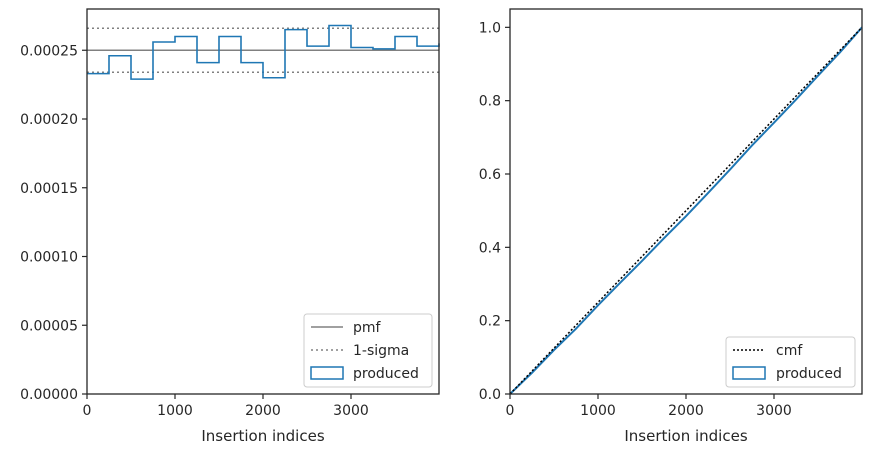 This screenshot has height=453, width=871. Describe the element at coordinates (49, 51) in the screenshot. I see `left-y-tick-label: 0.00025` at that location.